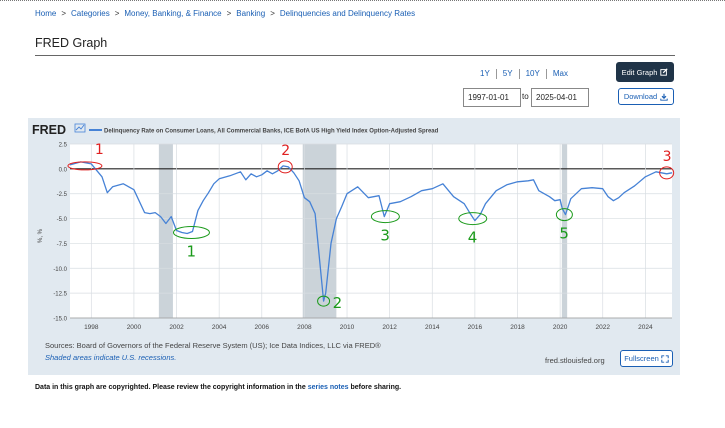 This screenshot has width=725, height=428. Describe the element at coordinates (664, 72) in the screenshot. I see `edit-icon` at that location.